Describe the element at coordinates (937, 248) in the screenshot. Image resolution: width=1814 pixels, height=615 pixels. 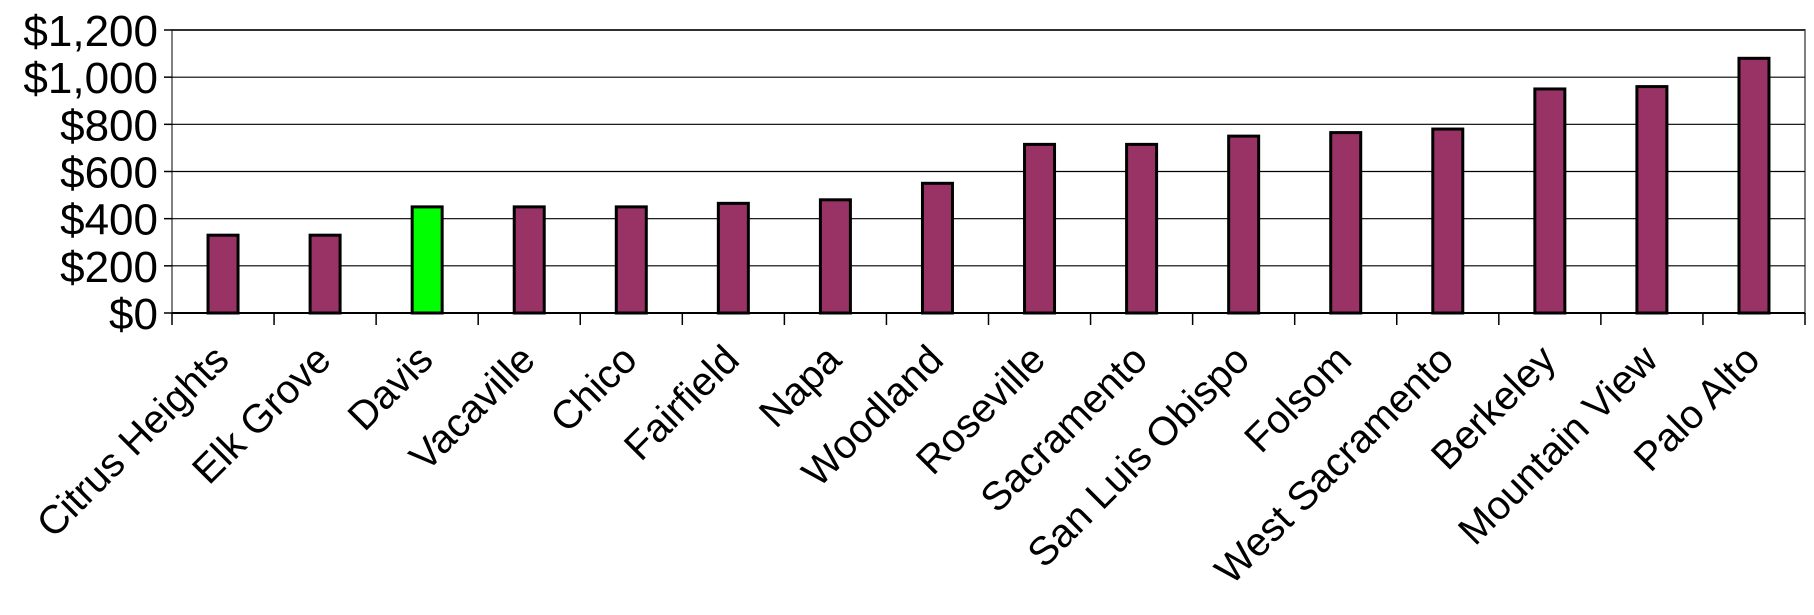
I see `bar-woodland` at that location.